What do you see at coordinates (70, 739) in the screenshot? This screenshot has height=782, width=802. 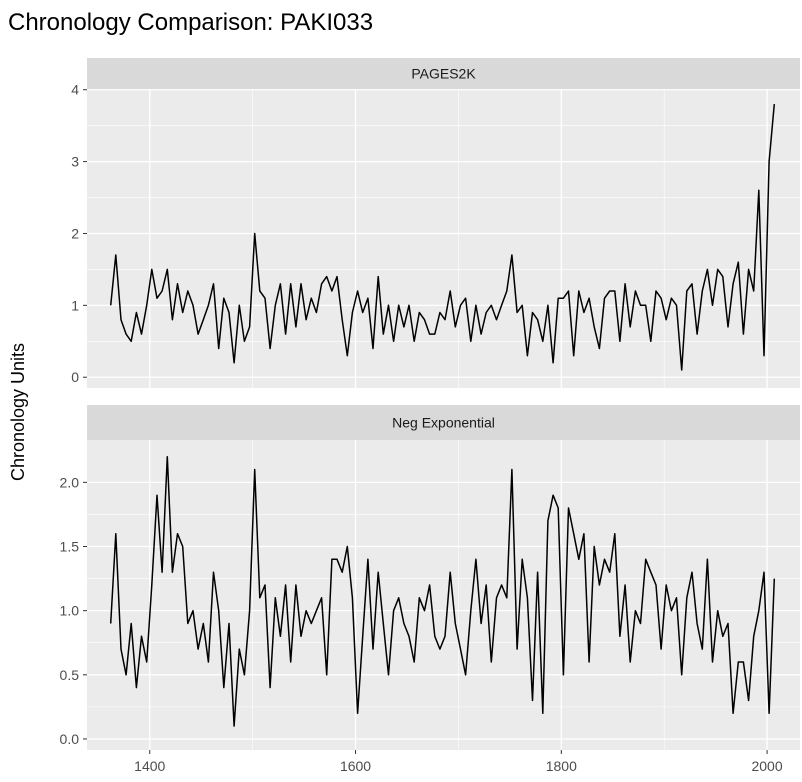 I see `y-tick-label: 0.0` at bounding box center [70, 739].